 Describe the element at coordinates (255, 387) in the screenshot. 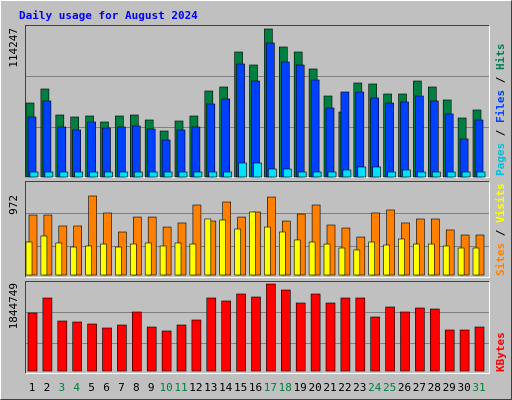

I see `x-tick-label: 16` at that location.